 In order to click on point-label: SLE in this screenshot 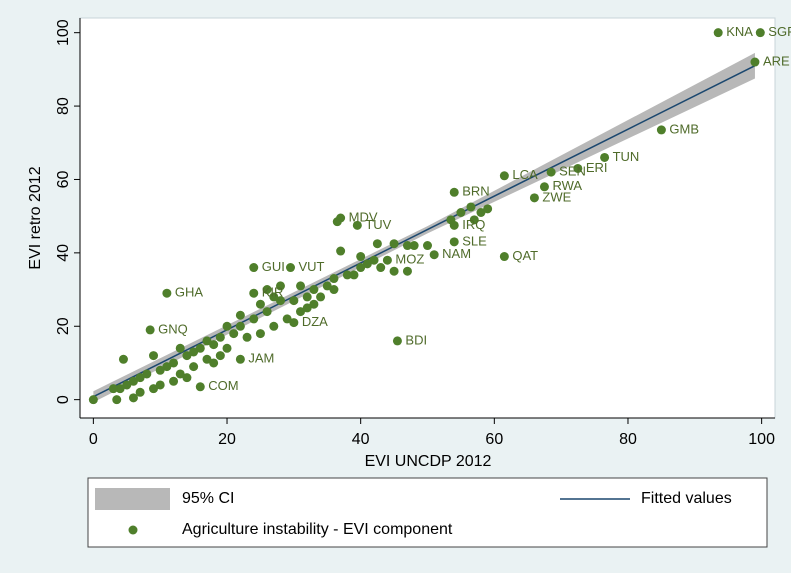, I will do `click(474, 240)`.